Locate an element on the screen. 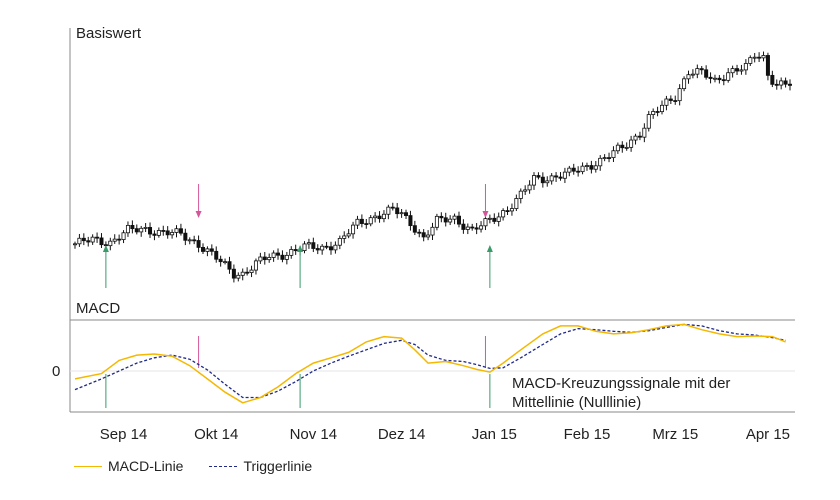 This screenshot has height=500, width=840. price-panel-label: Basiswert is located at coordinates (109, 33).